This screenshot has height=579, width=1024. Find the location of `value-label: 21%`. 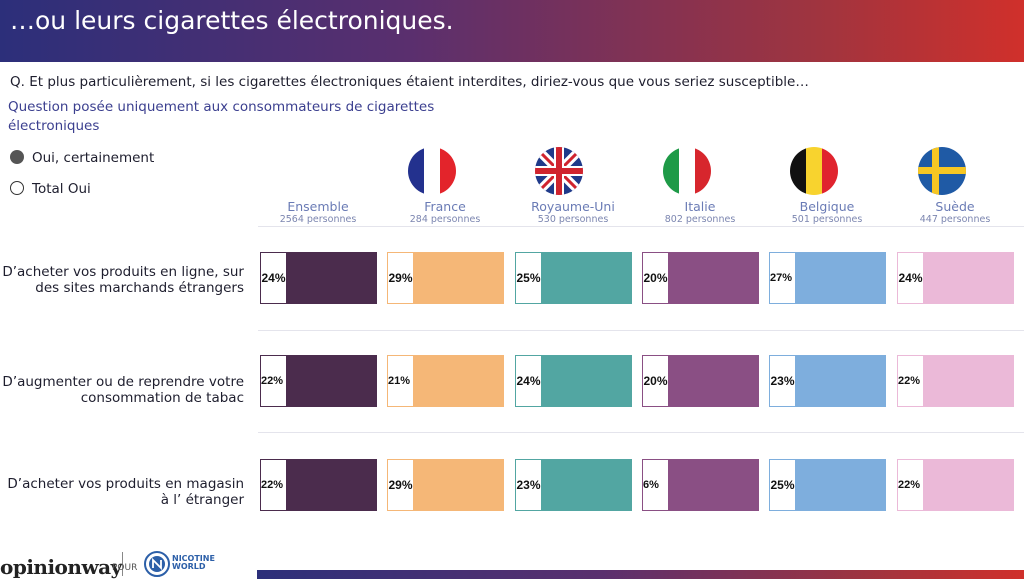

value-label: 21% is located at coordinates (400, 381).